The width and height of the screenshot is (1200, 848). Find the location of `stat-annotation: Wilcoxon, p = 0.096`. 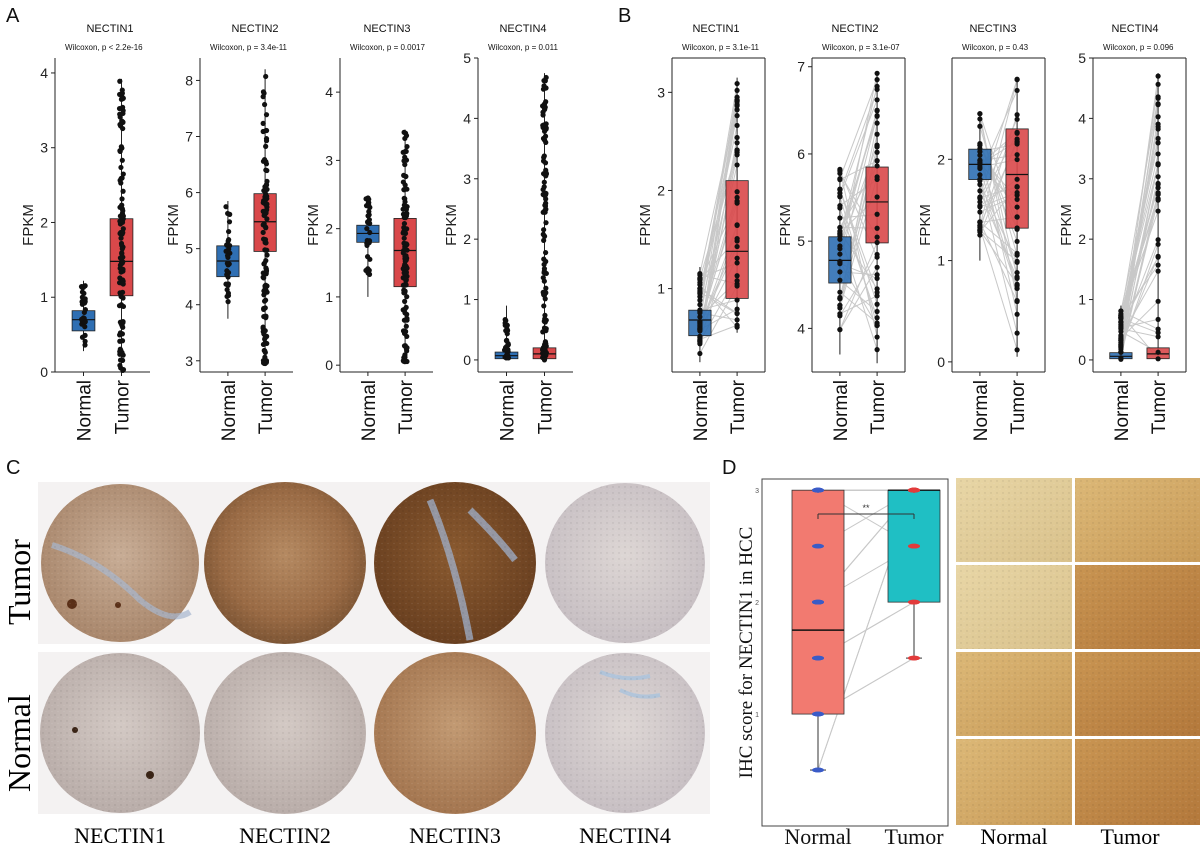

stat-annotation: Wilcoxon, p = 0.096 is located at coordinates (1138, 47).